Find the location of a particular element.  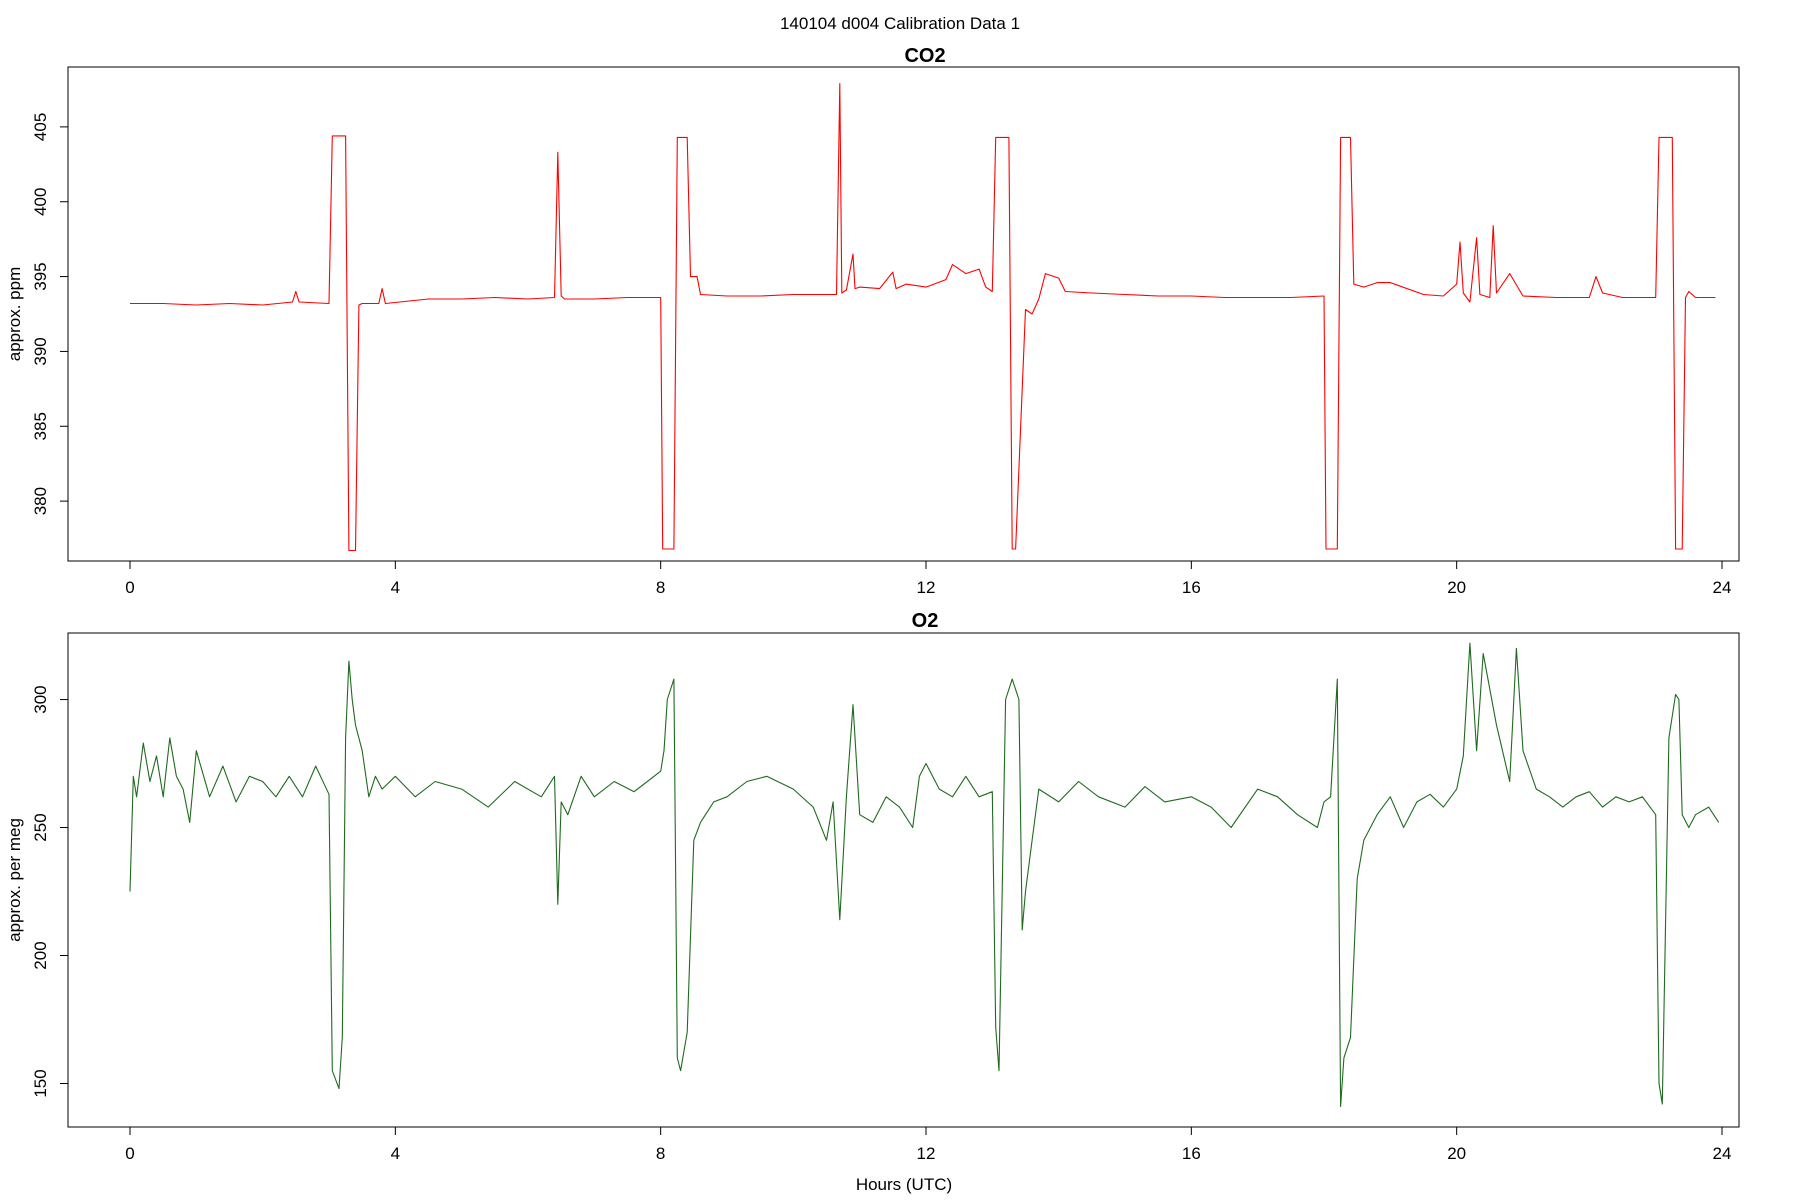

co2-y-tick-label: 390 is located at coordinates (40, 351).